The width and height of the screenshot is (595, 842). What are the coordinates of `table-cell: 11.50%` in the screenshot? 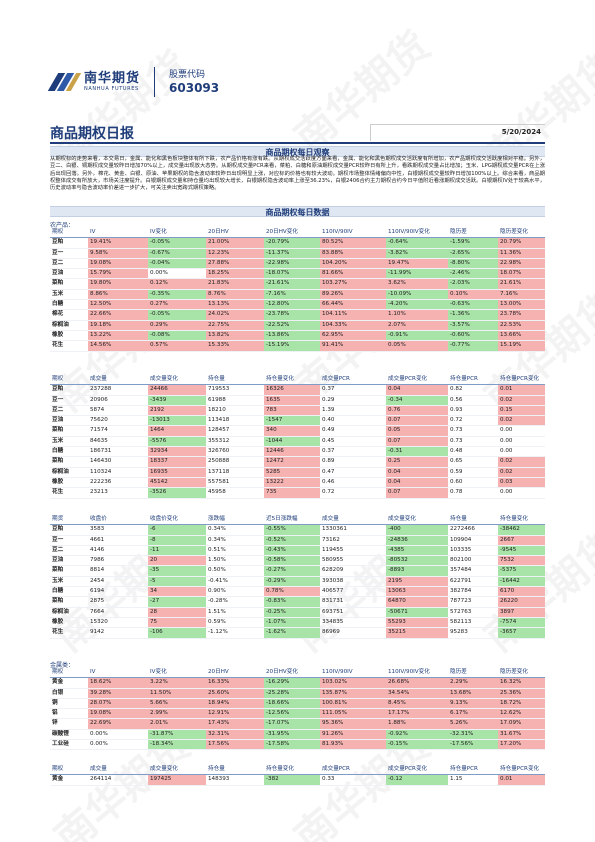 It's located at (177, 693).